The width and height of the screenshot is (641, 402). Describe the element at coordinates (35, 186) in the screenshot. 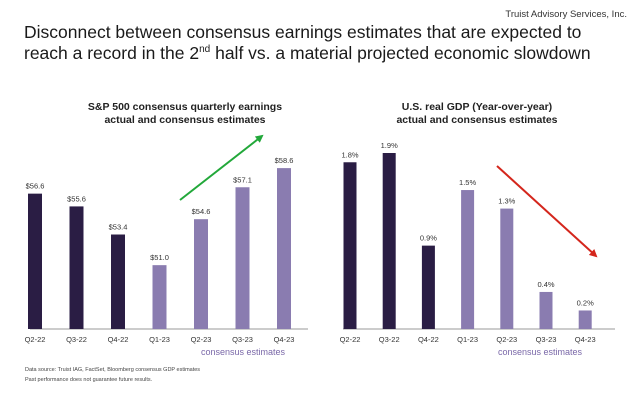

I see `data-label-0-0: $56.6` at that location.